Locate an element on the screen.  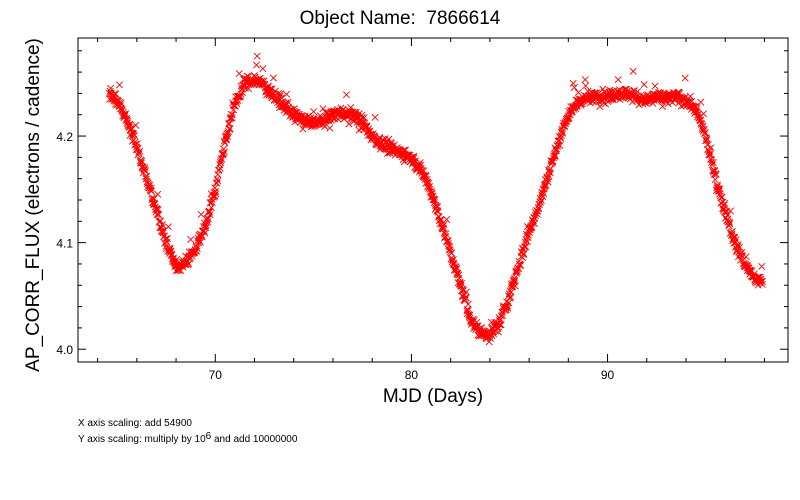
y-tick-label: 4.0 is located at coordinates (64, 350).